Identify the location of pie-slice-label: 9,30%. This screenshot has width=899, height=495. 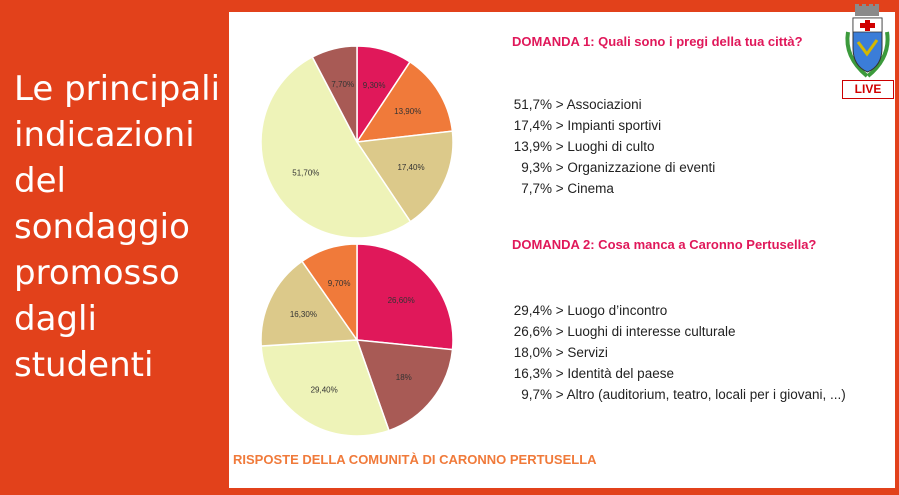
(374, 85).